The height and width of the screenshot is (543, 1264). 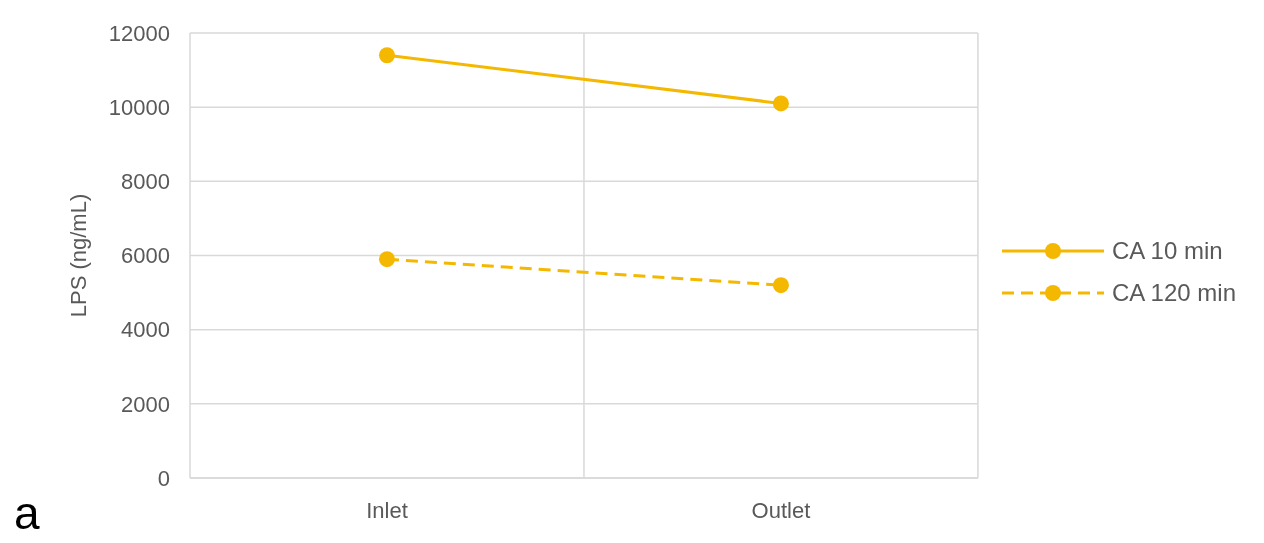 I want to click on y-tick-label: 4000, so click(x=145, y=330).